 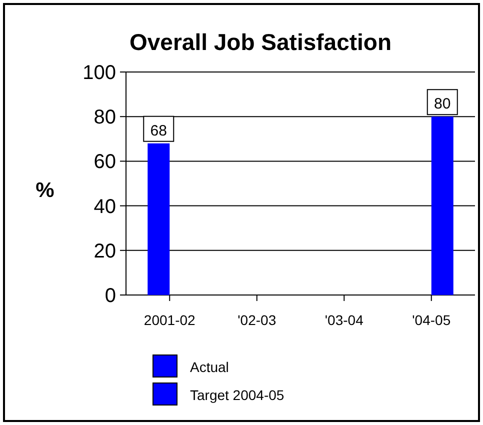 What do you see at coordinates (260, 42) in the screenshot?
I see `chart-title: Overall Job Satisfaction` at bounding box center [260, 42].